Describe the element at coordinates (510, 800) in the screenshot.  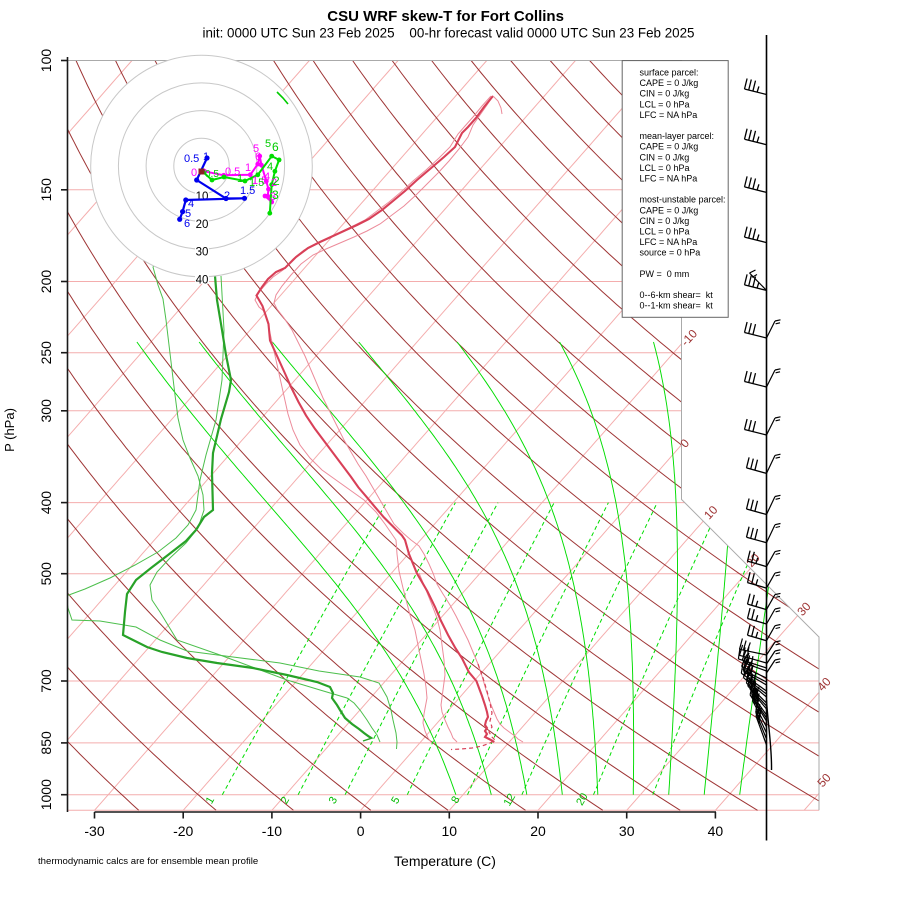
I see `svg-text: 12` at that location.